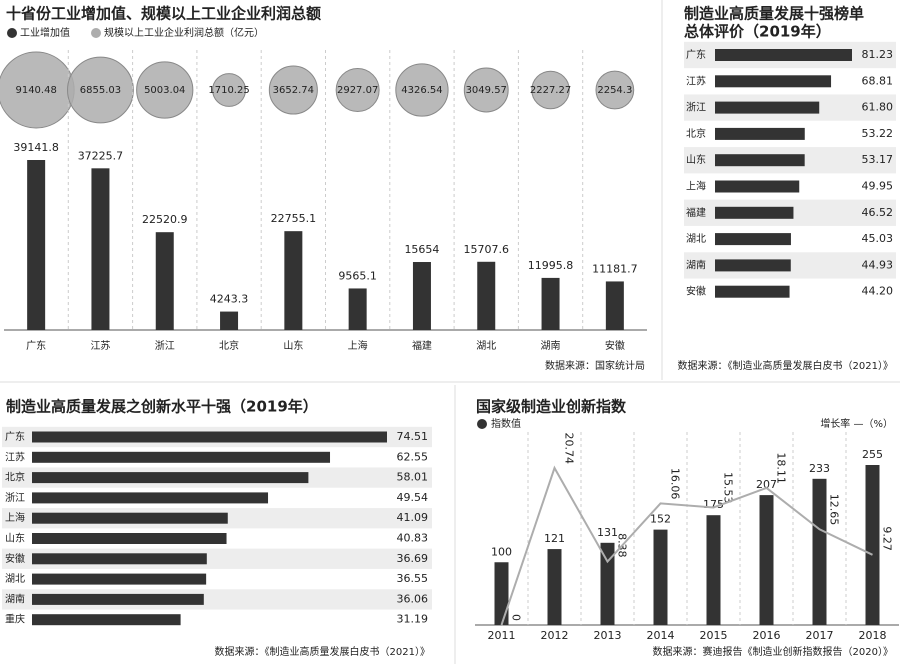 The width and height of the screenshot is (900, 664). What do you see at coordinates (819, 468) in the screenshot?
I see `value-label: 233` at bounding box center [819, 468].